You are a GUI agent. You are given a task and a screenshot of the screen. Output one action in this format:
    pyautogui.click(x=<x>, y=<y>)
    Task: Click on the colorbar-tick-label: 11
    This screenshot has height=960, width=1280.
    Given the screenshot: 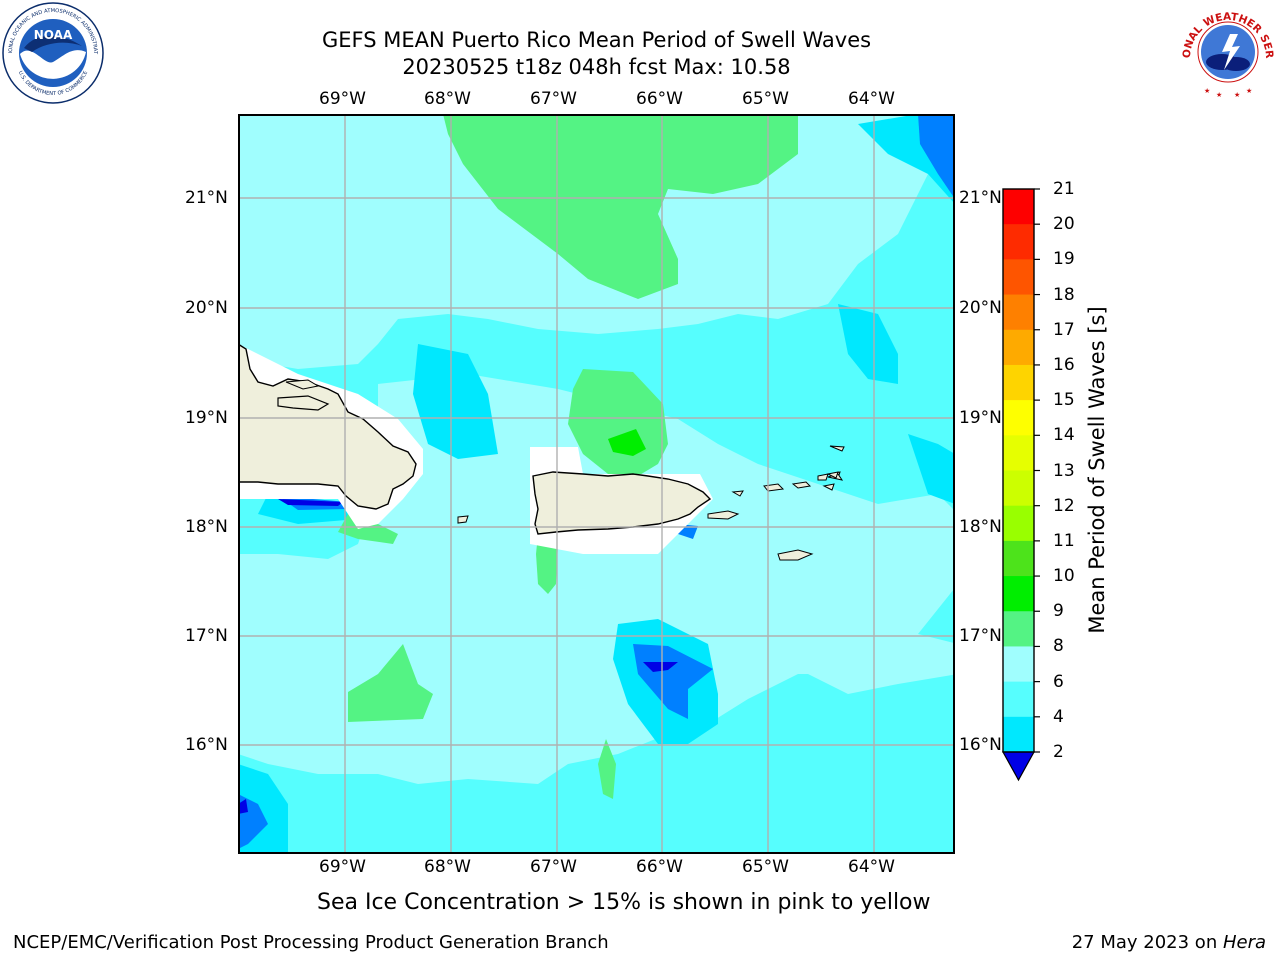 What is the action you would take?
    pyautogui.click(x=1064, y=540)
    